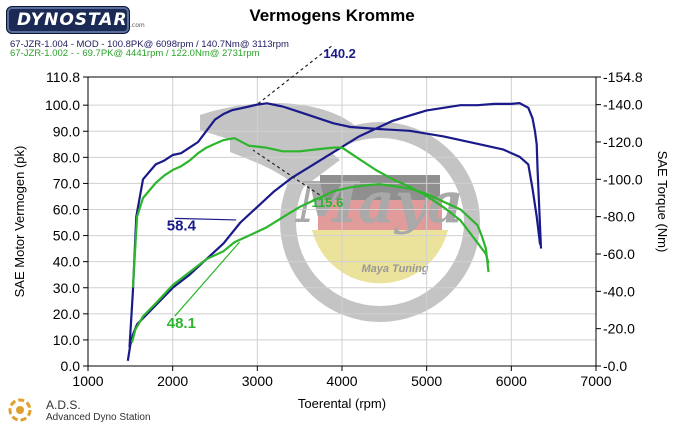  What do you see at coordinates (66, 131) in the screenshot?
I see `y-left-tick-label: 90.0` at bounding box center [66, 131].